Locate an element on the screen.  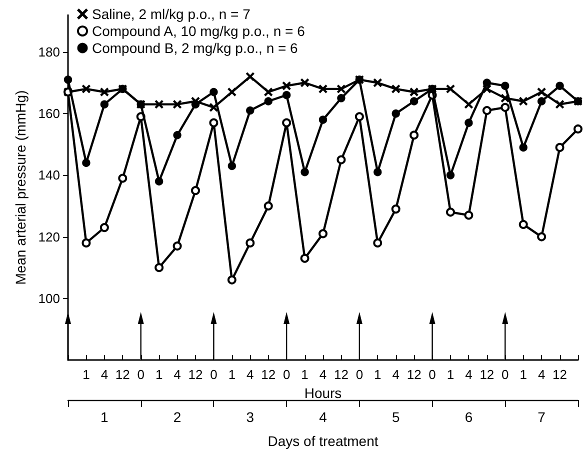
x2-tick-label: 5 is located at coordinates (396, 417).